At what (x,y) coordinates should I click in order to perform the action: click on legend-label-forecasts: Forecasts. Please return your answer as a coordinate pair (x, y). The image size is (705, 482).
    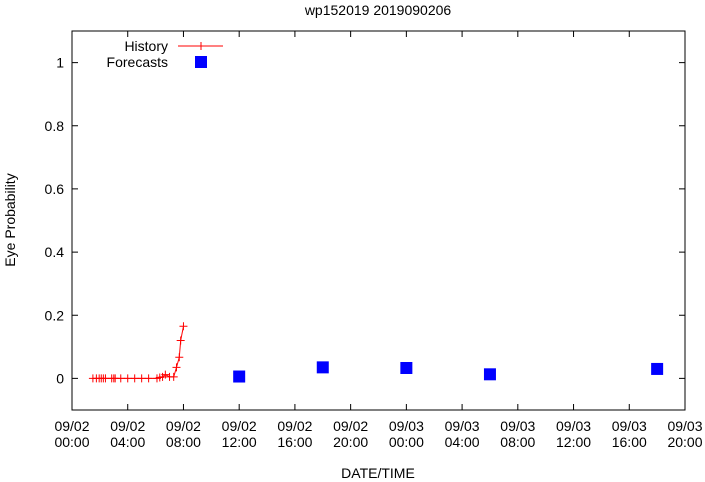
    Looking at the image, I should click on (137, 62).